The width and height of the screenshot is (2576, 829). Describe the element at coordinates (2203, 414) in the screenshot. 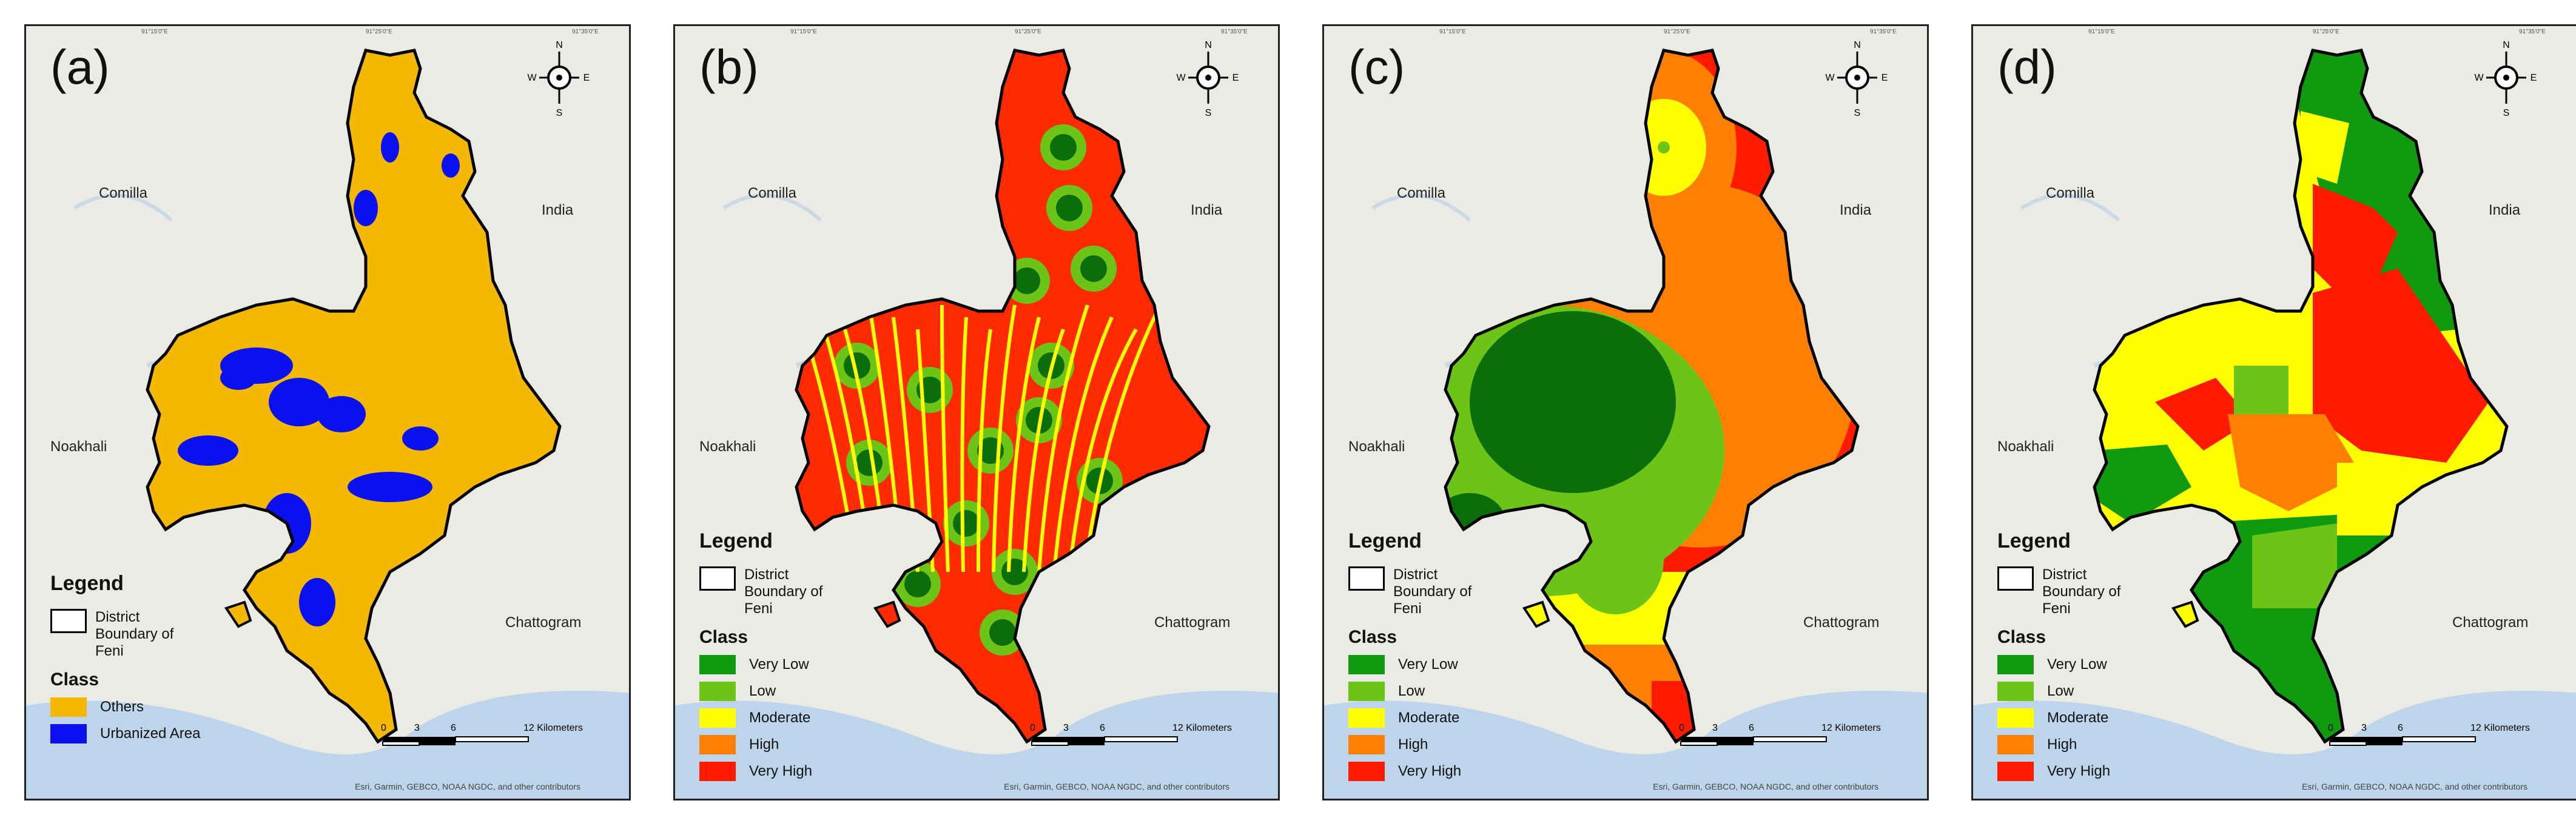

I see `zone-very-high` at that location.